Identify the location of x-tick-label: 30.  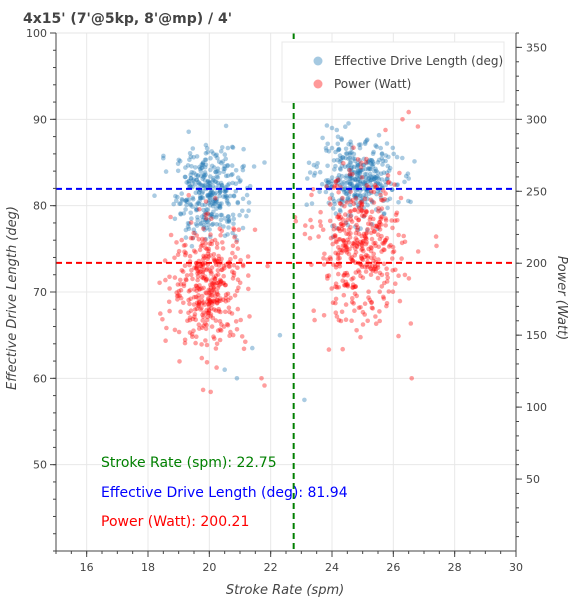
(516, 567).